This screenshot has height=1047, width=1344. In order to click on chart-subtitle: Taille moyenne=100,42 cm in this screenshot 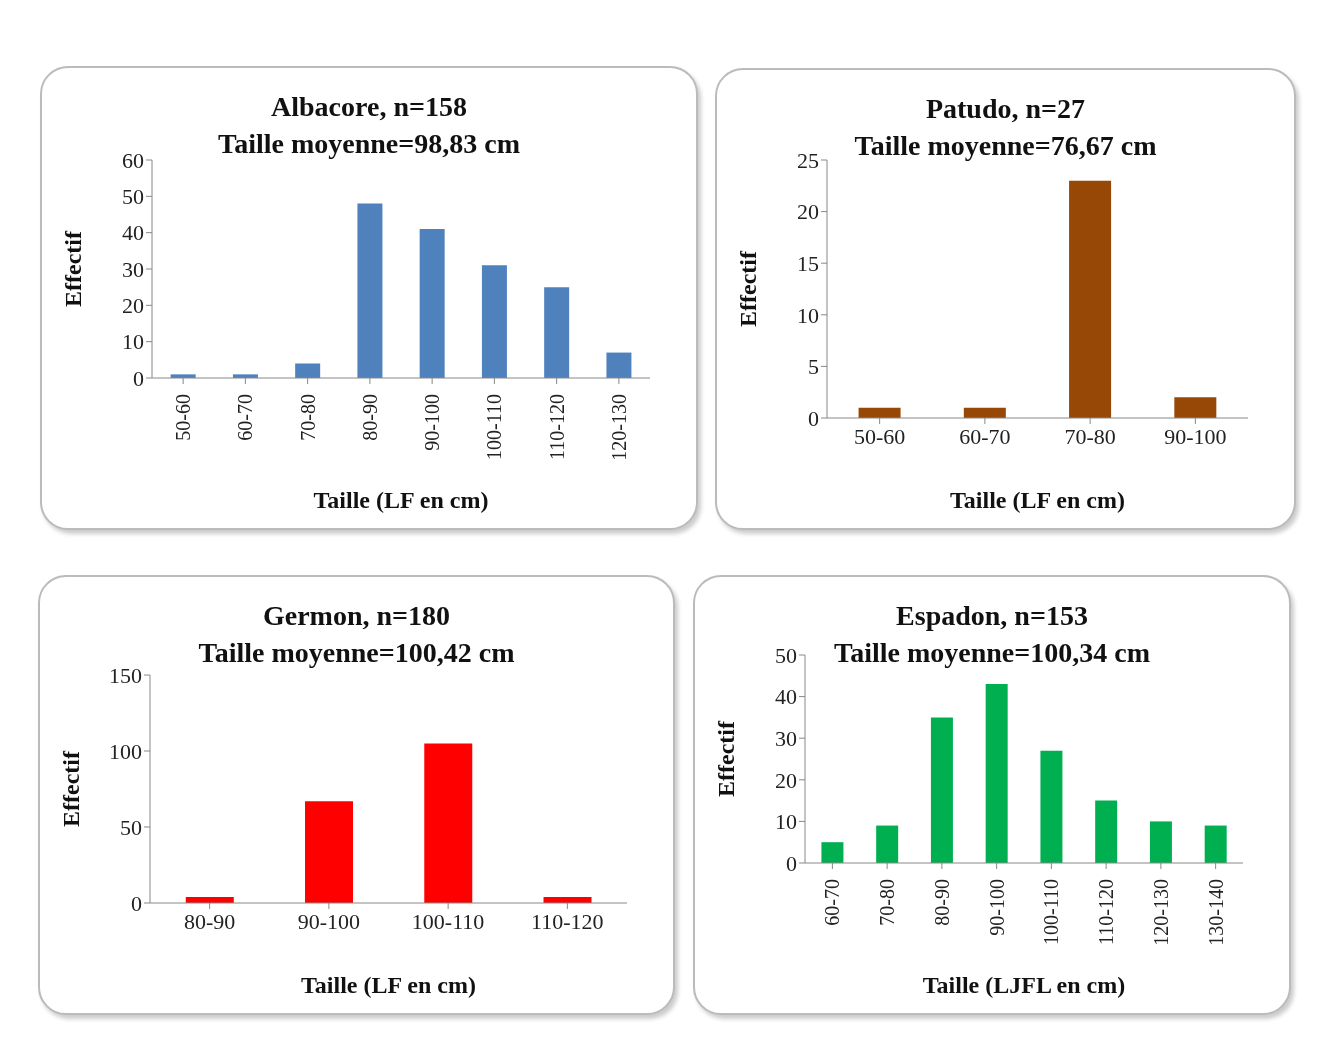, I will do `click(356, 652)`.